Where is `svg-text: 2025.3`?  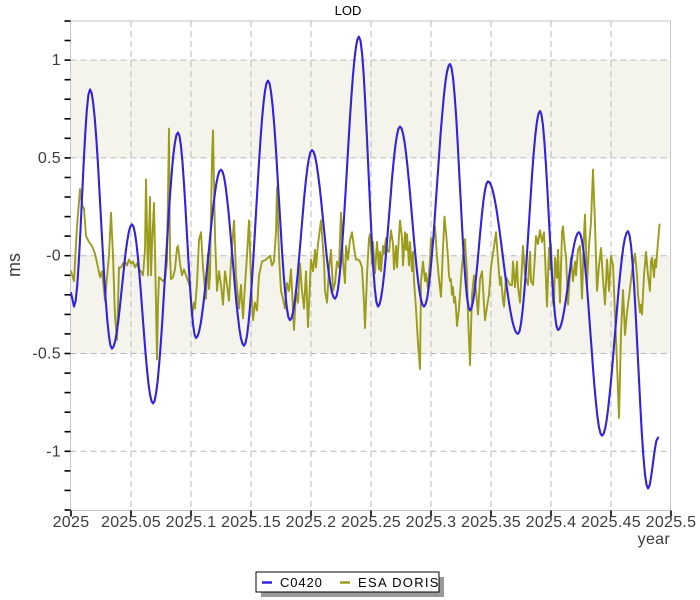
svg-text: 2025.3 is located at coordinates (431, 522).